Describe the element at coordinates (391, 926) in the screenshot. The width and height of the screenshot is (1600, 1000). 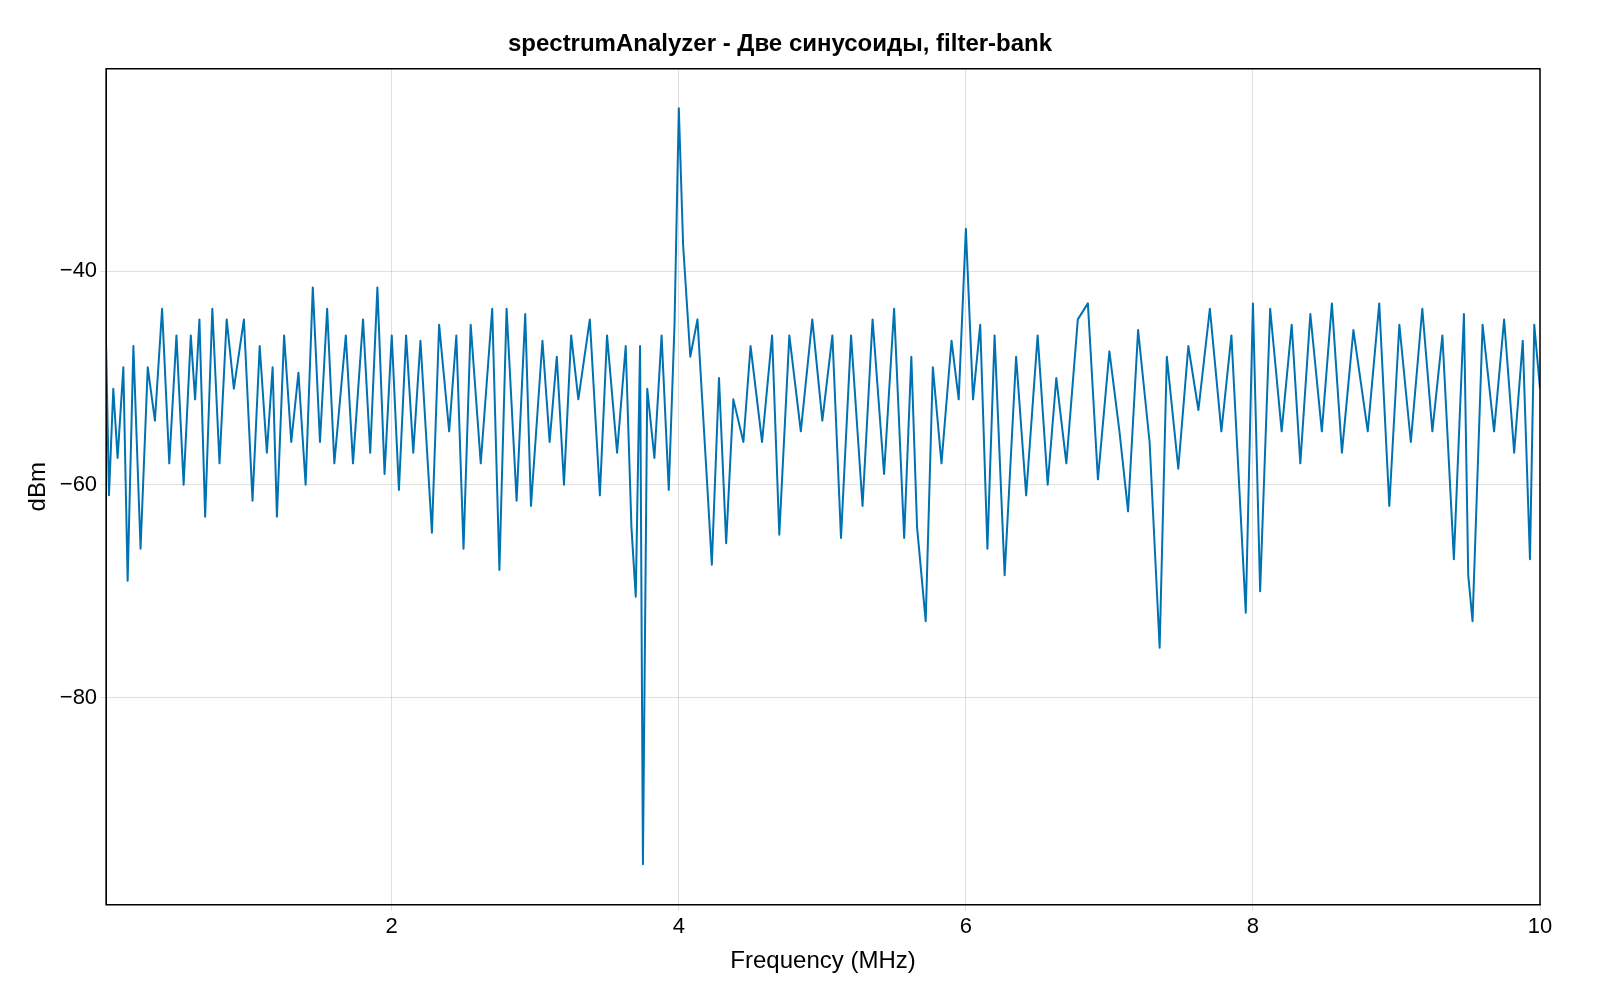
I see `x-tick-label: 2` at that location.